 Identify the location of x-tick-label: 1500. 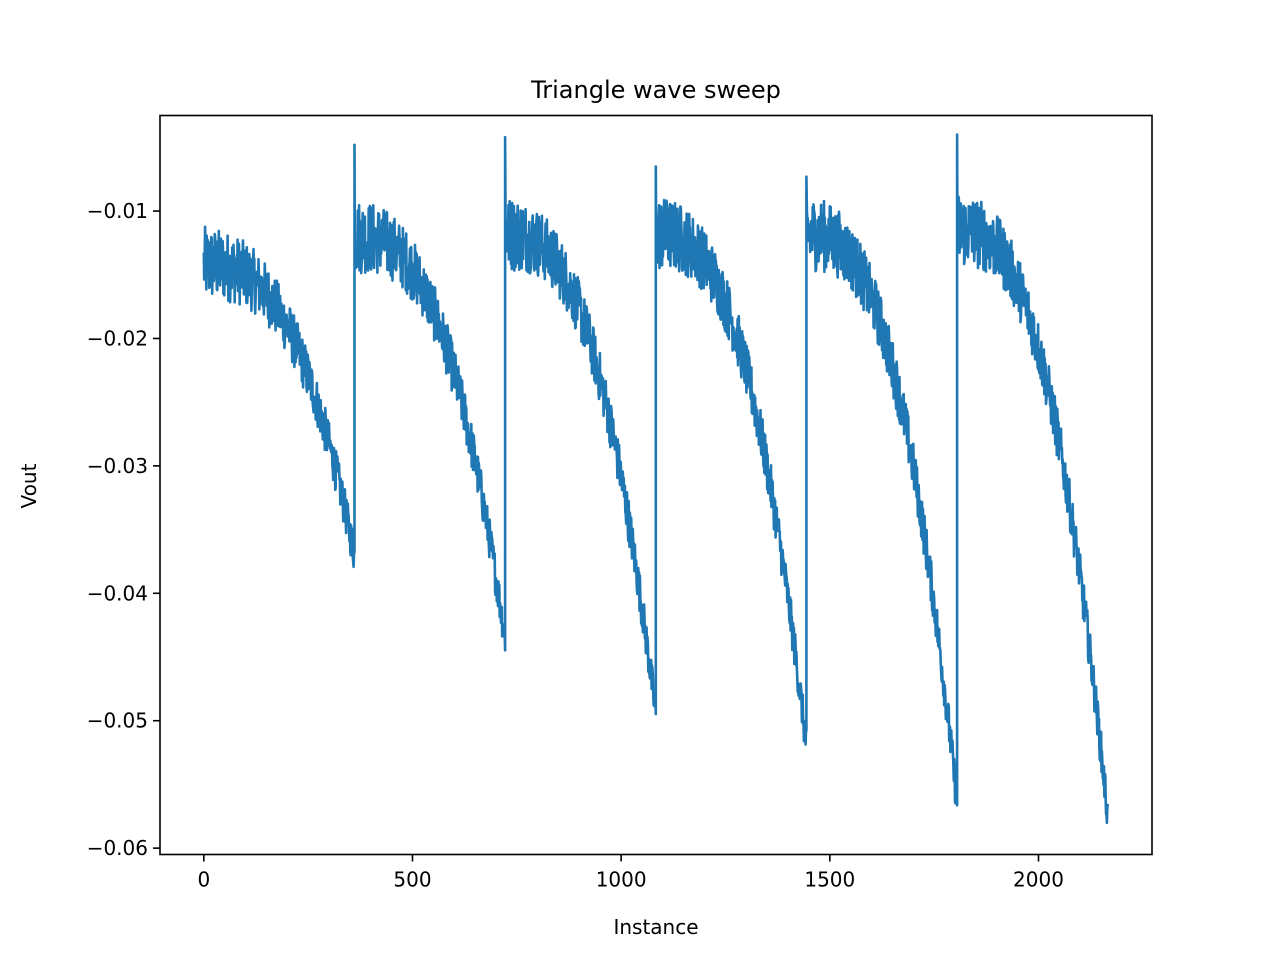
(829, 880).